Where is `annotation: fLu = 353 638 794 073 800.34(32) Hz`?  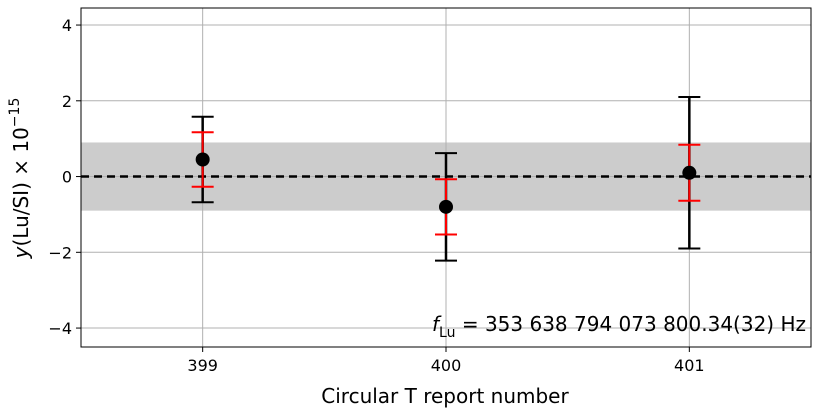 annotation: fLu = 353 638 794 073 800.34(32) Hz is located at coordinates (619, 326).